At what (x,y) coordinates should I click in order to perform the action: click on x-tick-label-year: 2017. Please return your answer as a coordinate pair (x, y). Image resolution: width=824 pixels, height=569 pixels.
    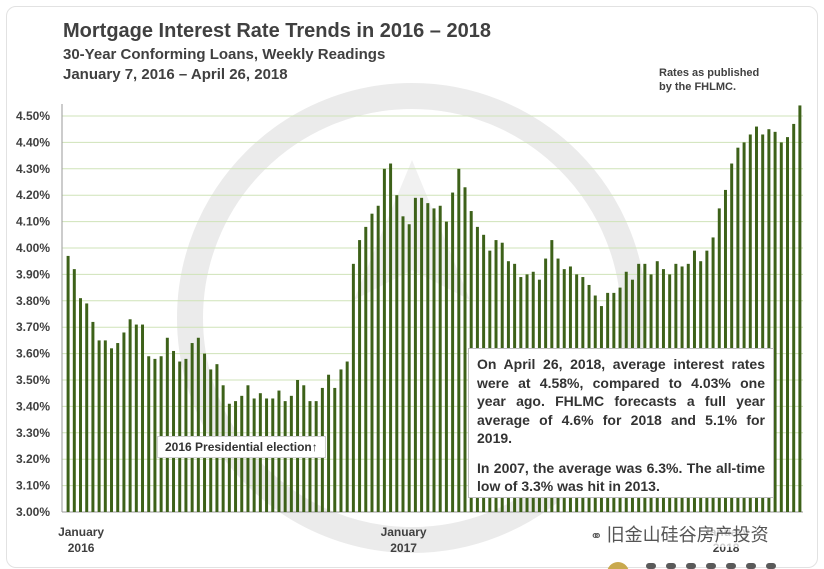
    Looking at the image, I should click on (403, 548).